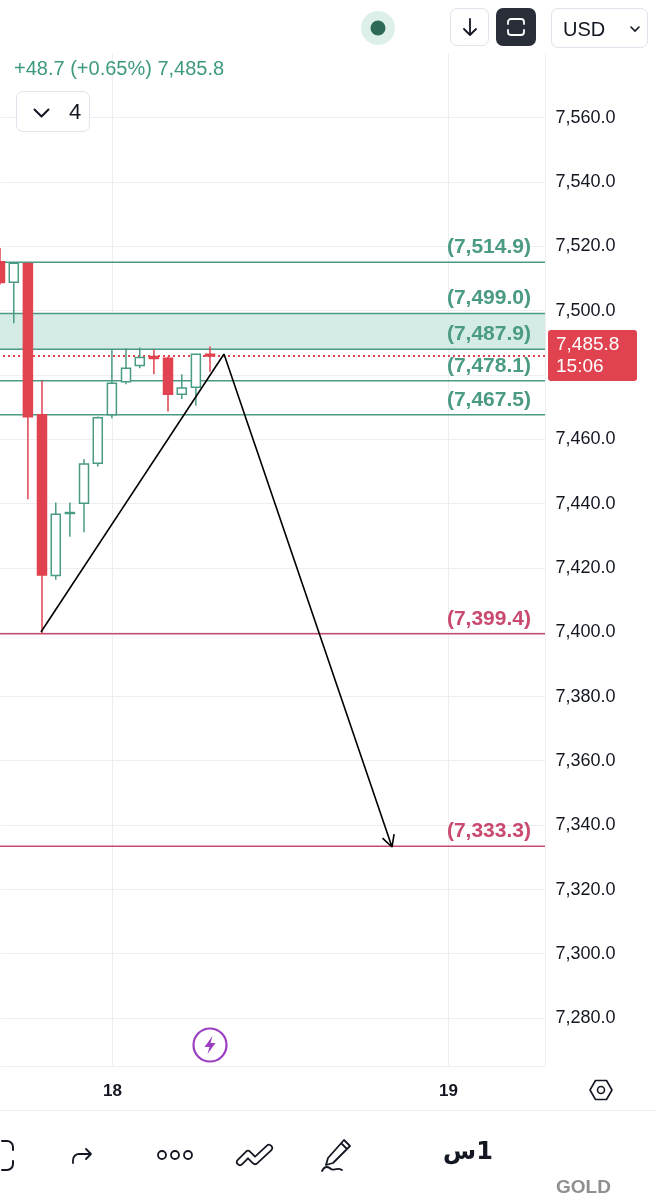 The image size is (656, 1200). Describe the element at coordinates (112, 1090) in the screenshot. I see `x-tick-label: 18` at that location.